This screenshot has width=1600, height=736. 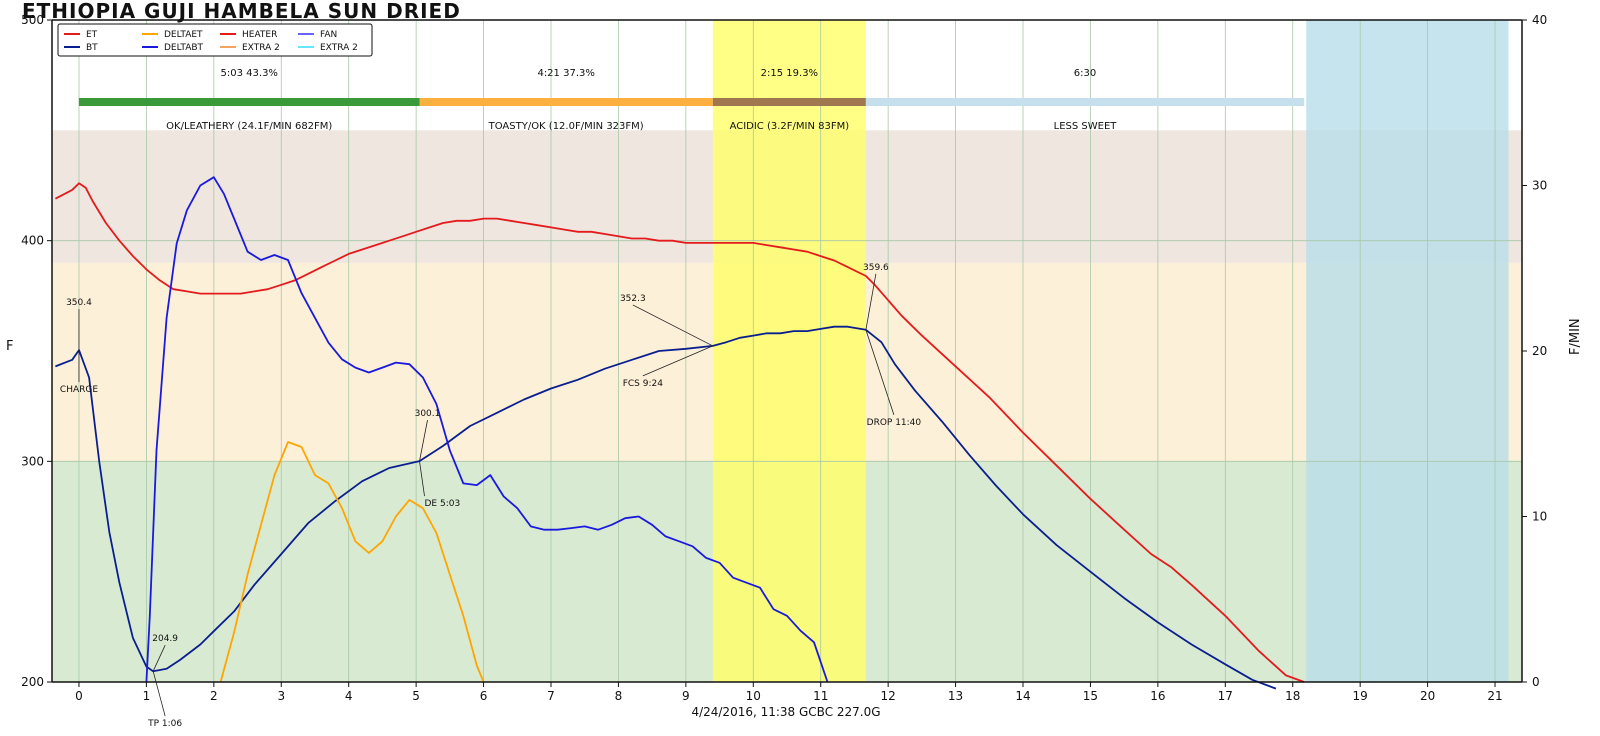 I want to click on x-tick-label-19: 19, so click(x=1360, y=696).